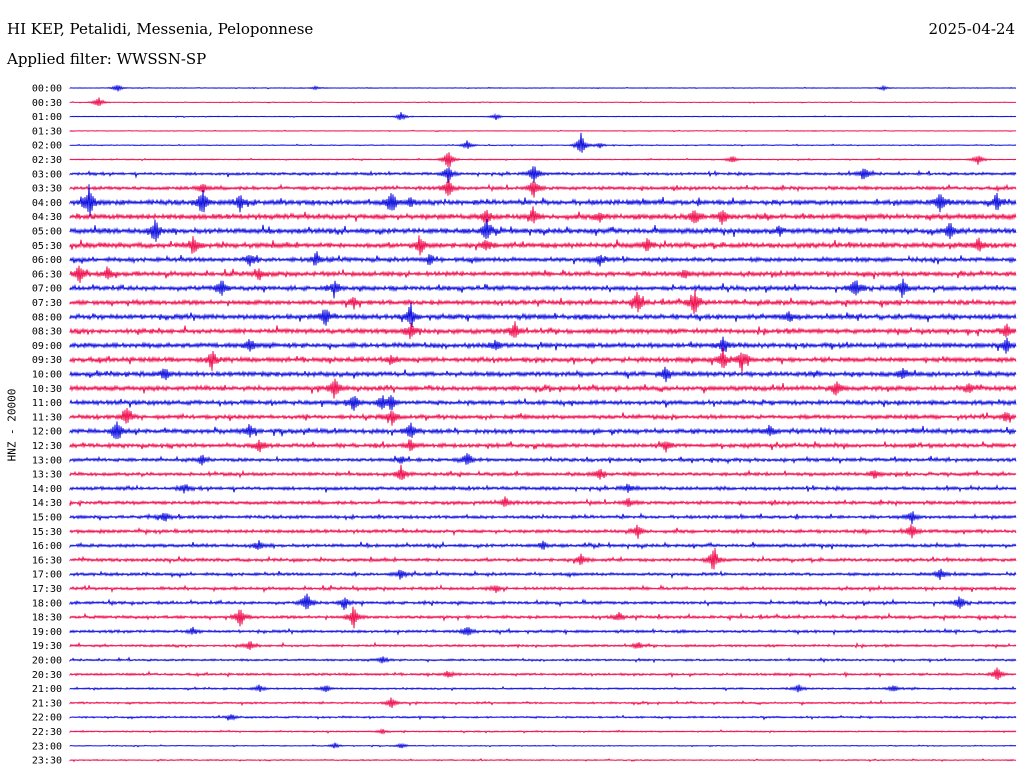 The width and height of the screenshot is (1024, 780). Describe the element at coordinates (47, 603) in the screenshot. I see `row-time-label: 18:00` at that location.